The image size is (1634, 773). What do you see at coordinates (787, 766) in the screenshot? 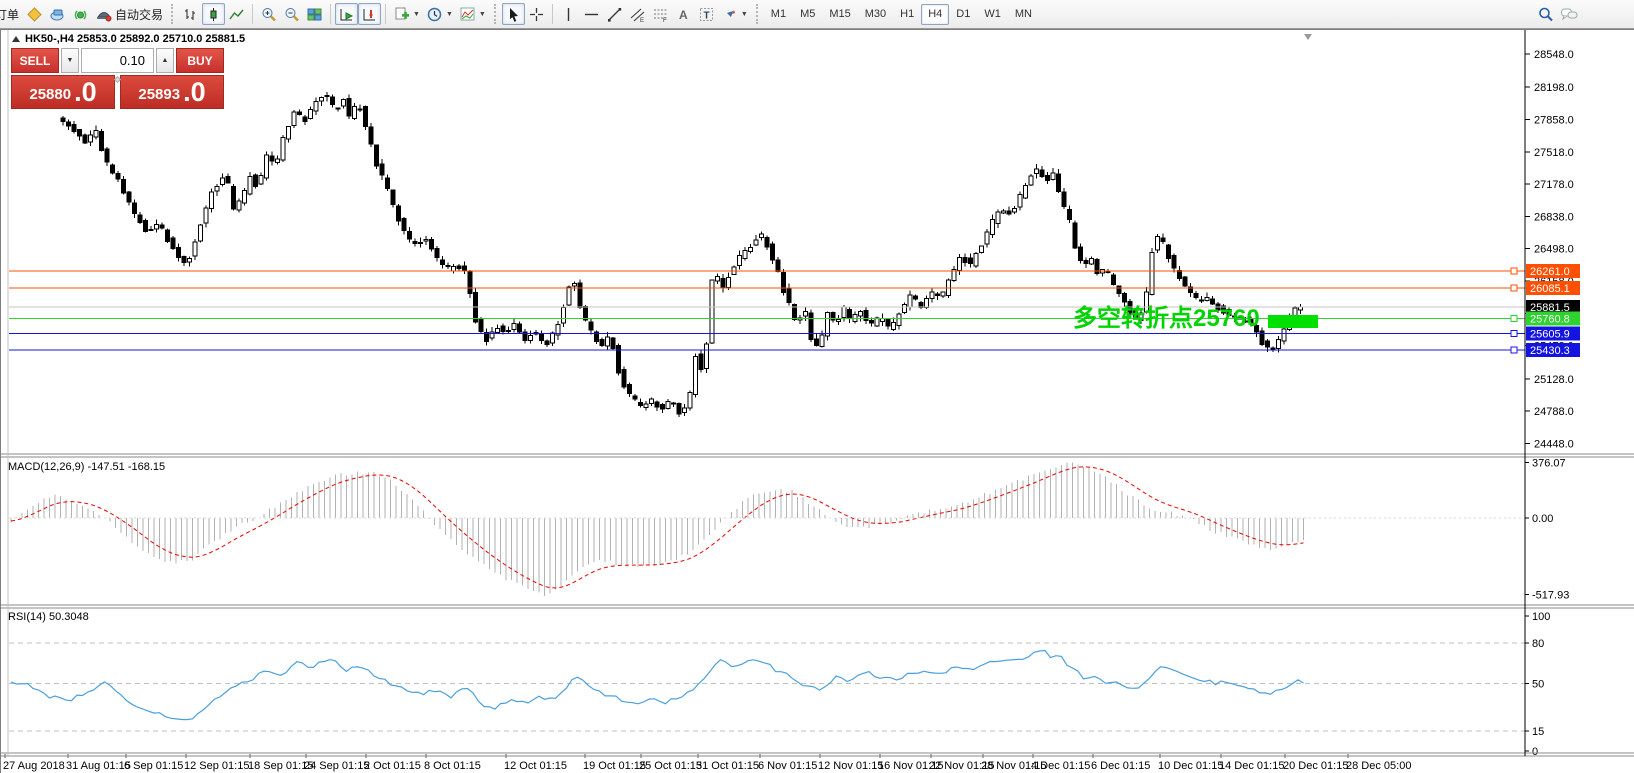
I see `time-axis-label: 6 Nov 01:15` at bounding box center [787, 766].